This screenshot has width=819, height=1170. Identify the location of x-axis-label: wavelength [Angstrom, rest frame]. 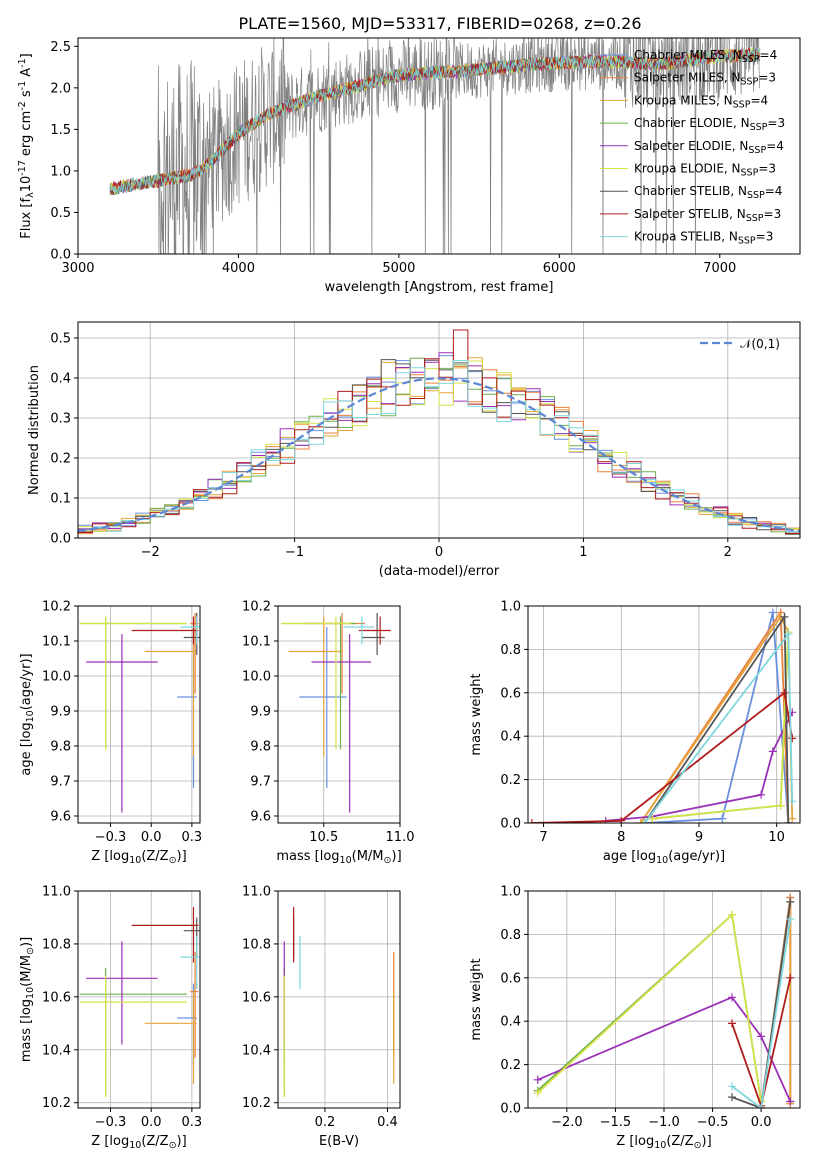
(439, 287).